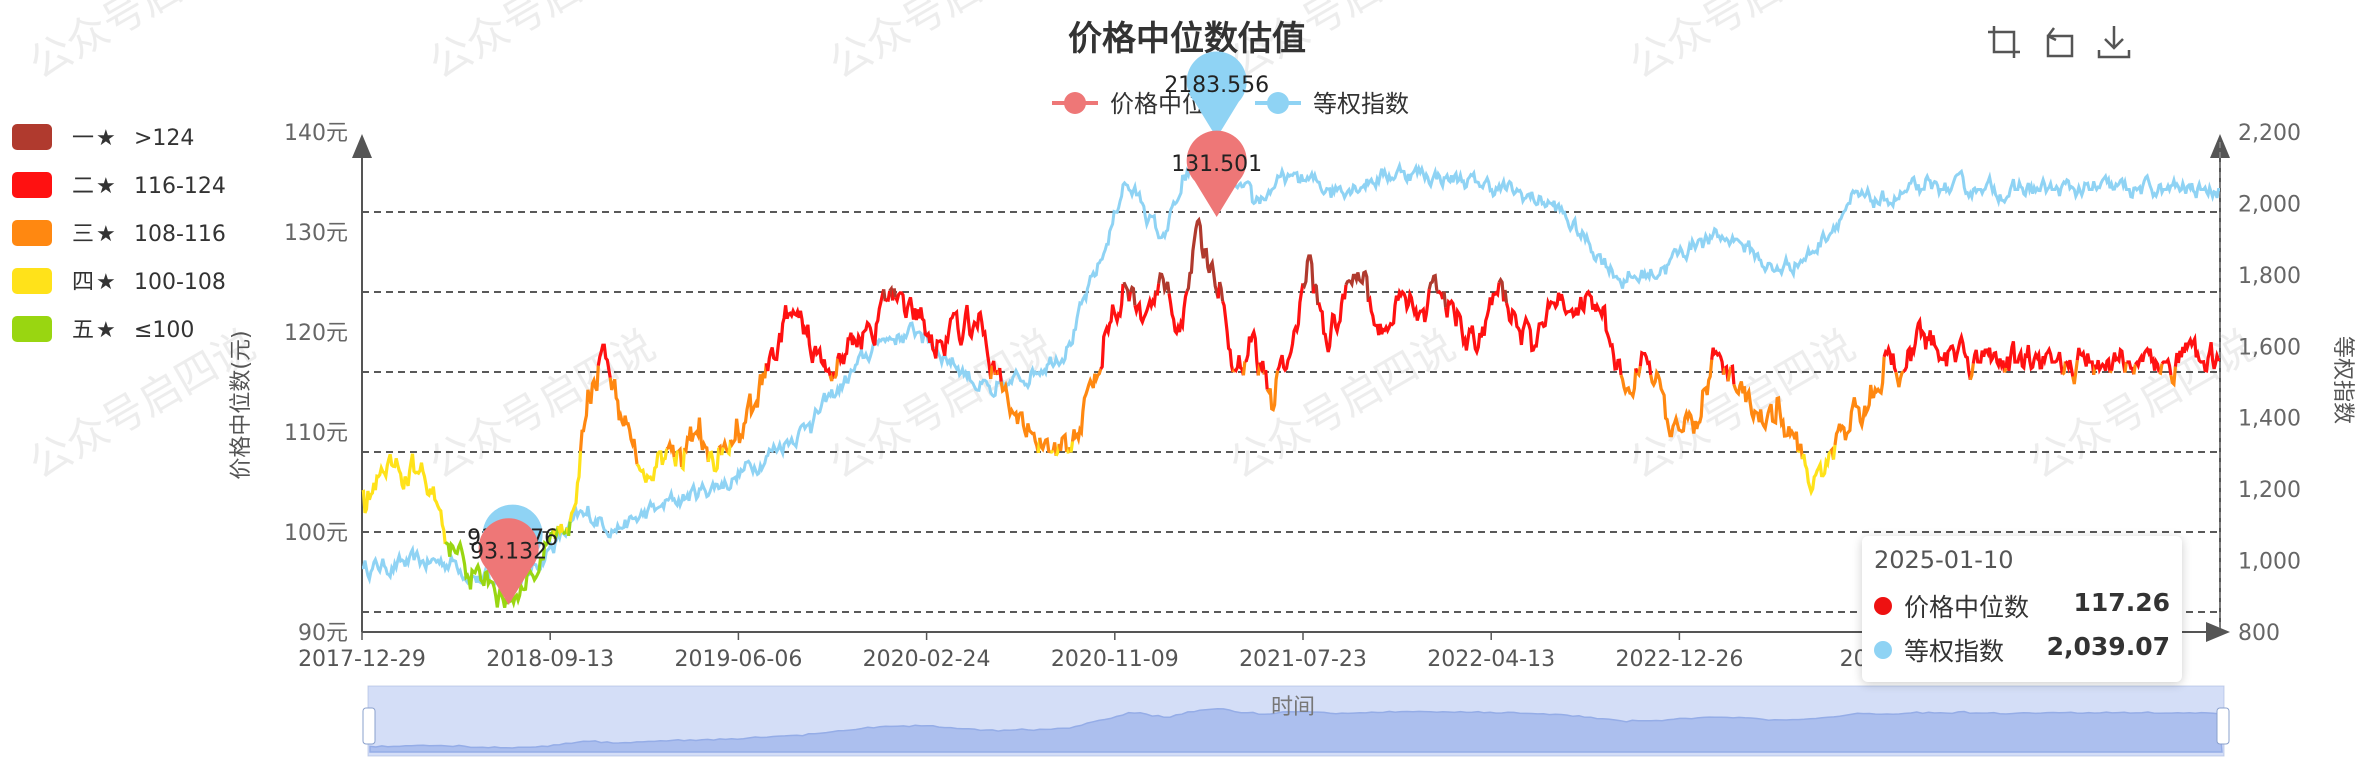  What do you see at coordinates (2114, 42) in the screenshot?
I see `download-icon` at bounding box center [2114, 42].